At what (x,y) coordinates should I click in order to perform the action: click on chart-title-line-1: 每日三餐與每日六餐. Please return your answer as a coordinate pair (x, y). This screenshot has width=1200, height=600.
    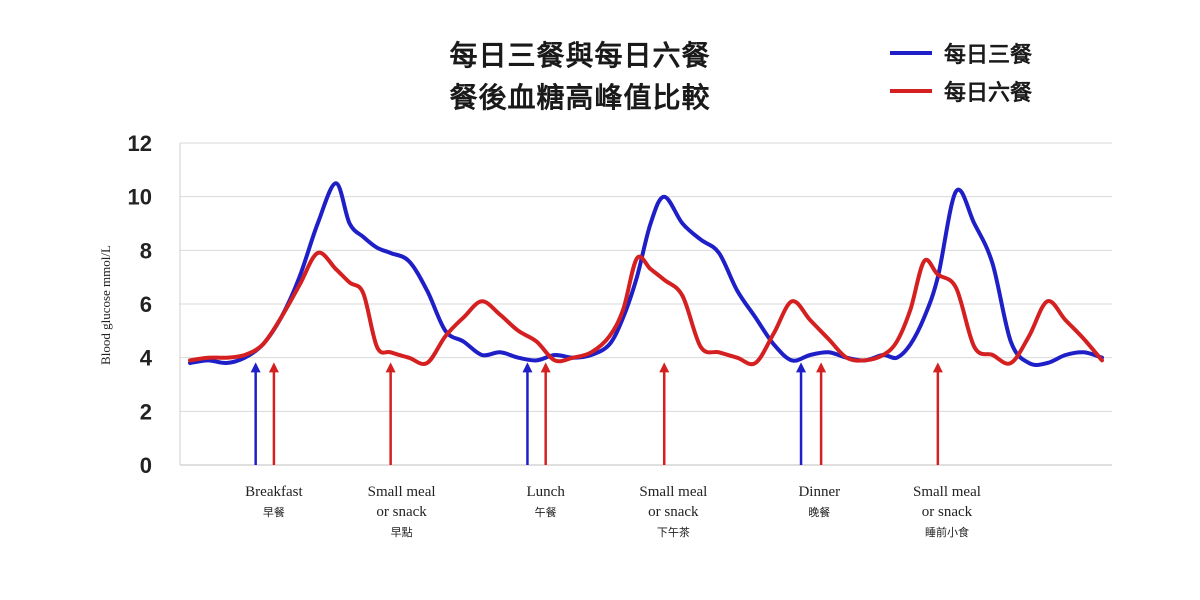
    Looking at the image, I should click on (580, 55).